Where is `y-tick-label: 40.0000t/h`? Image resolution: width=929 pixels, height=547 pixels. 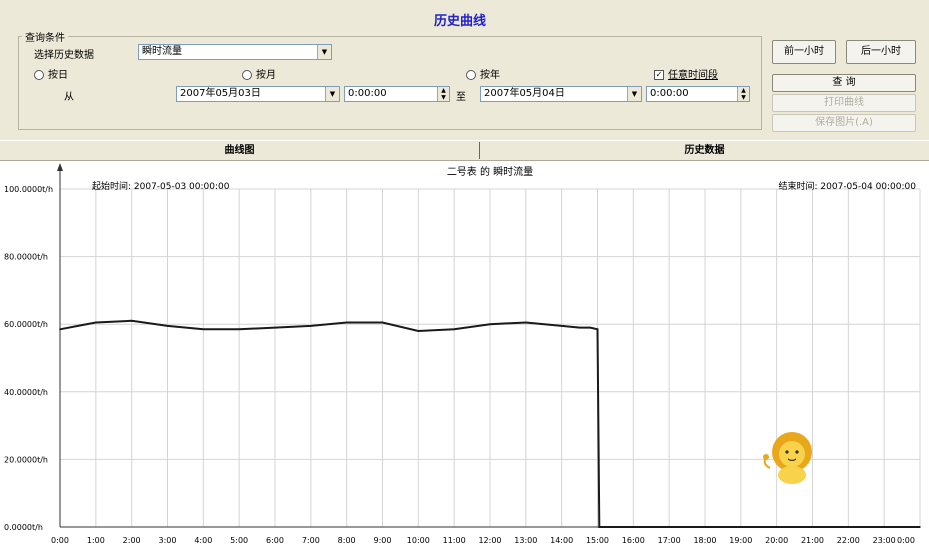
y-tick-label: 40.0000t/h is located at coordinates (26, 392).